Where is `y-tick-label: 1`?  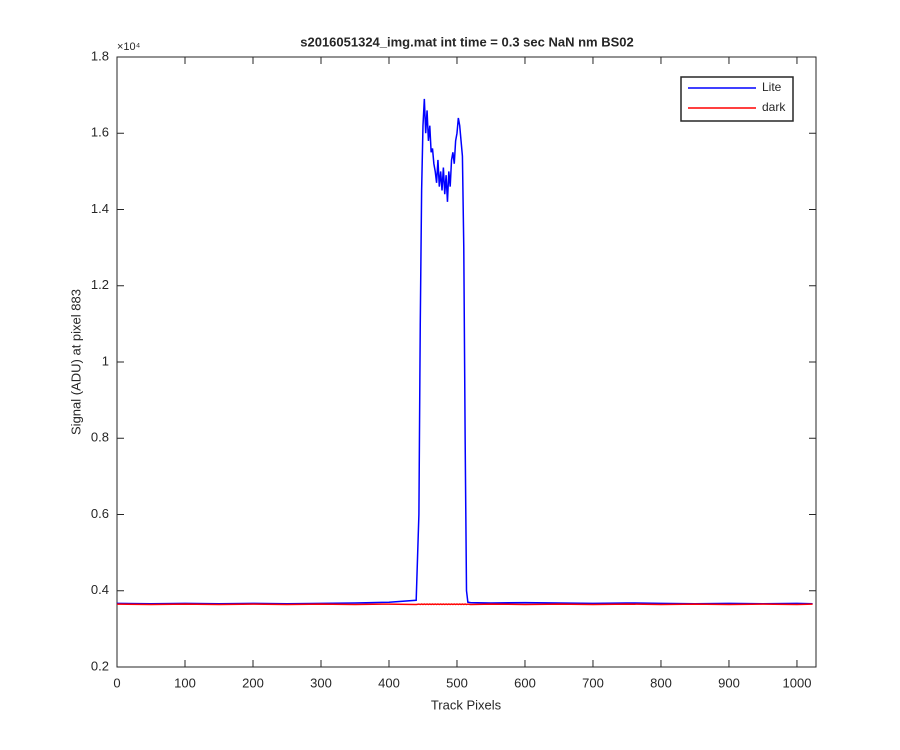
y-tick-label: 1 is located at coordinates (105, 360).